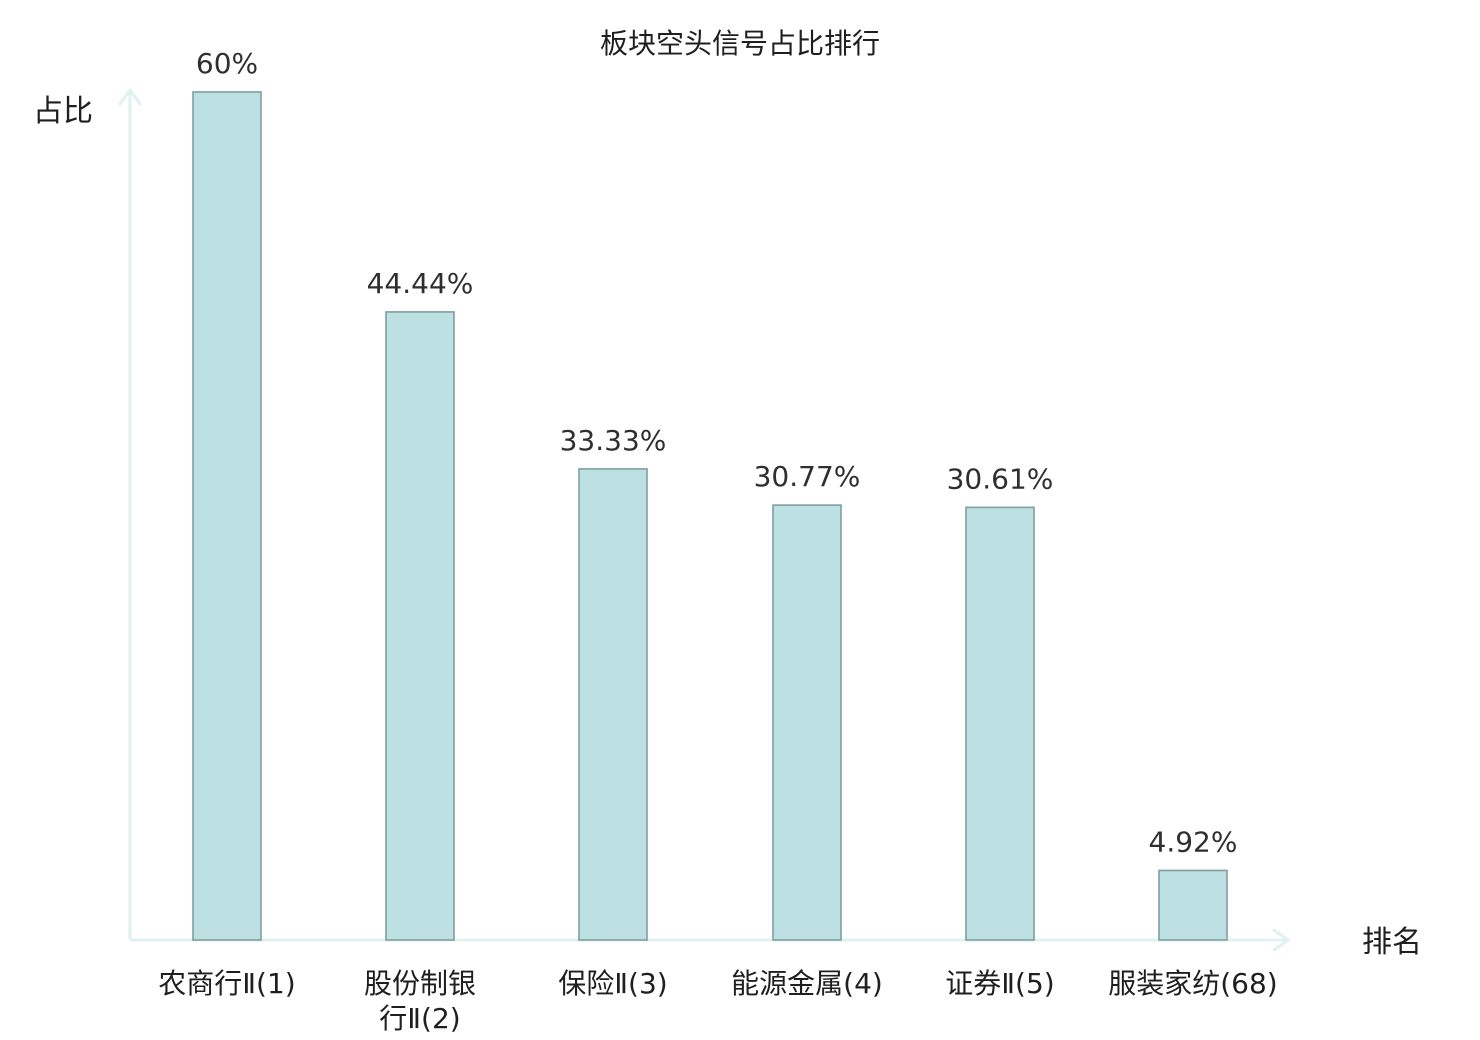 This screenshot has height=1040, width=1480. What do you see at coordinates (613, 440) in the screenshot?
I see `bar-value-label-3: 33.33%` at bounding box center [613, 440].